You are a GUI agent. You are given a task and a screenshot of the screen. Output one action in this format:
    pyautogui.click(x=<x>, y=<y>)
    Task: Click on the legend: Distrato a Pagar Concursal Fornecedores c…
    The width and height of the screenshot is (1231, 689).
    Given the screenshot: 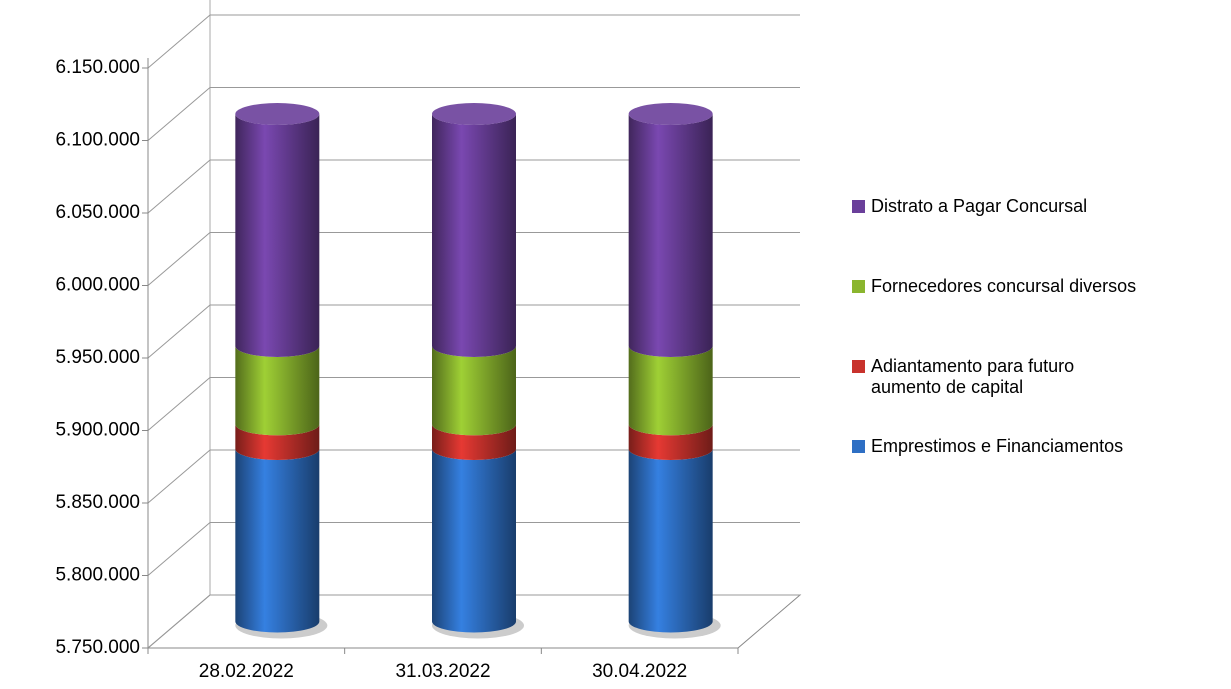 What is the action you would take?
    pyautogui.click(x=997, y=356)
    